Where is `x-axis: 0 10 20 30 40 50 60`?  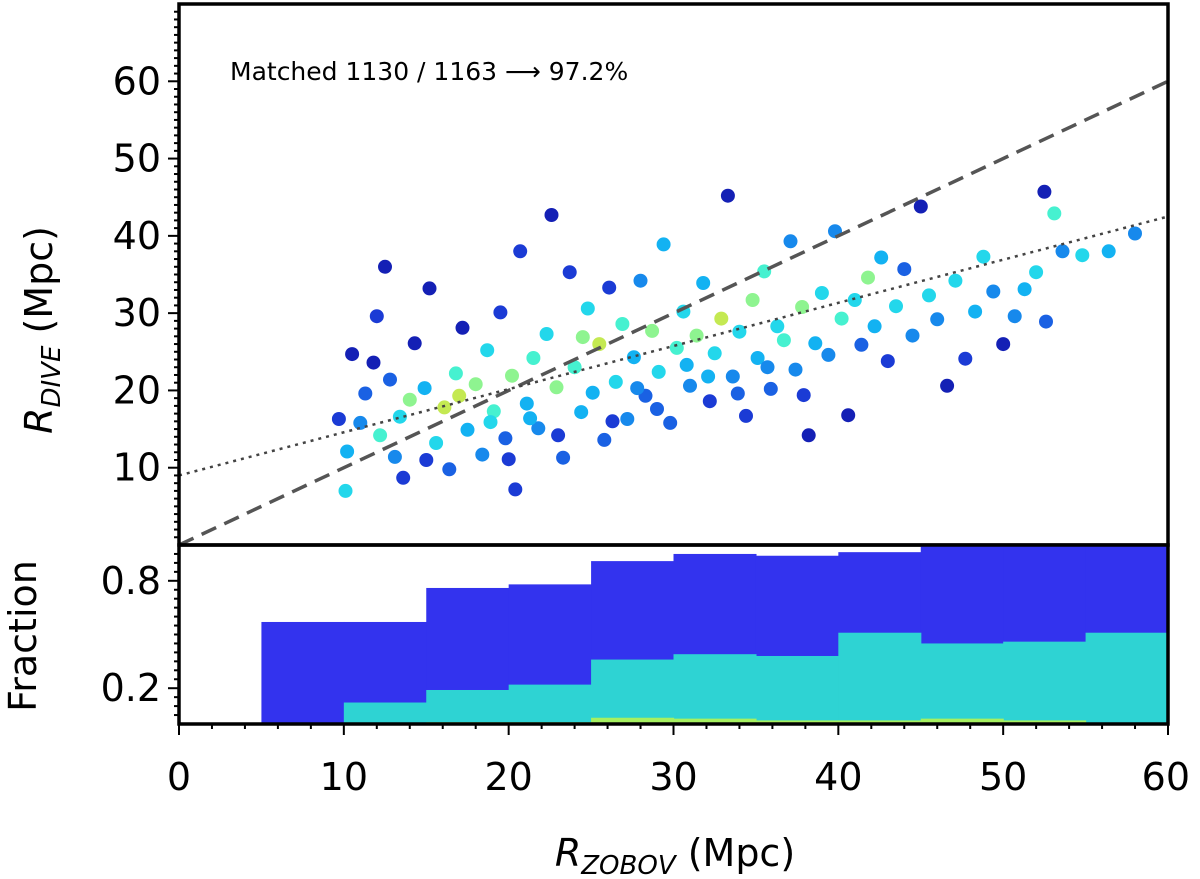
x-axis: 0 10 20 30 40 50 60 is located at coordinates (678, 761).